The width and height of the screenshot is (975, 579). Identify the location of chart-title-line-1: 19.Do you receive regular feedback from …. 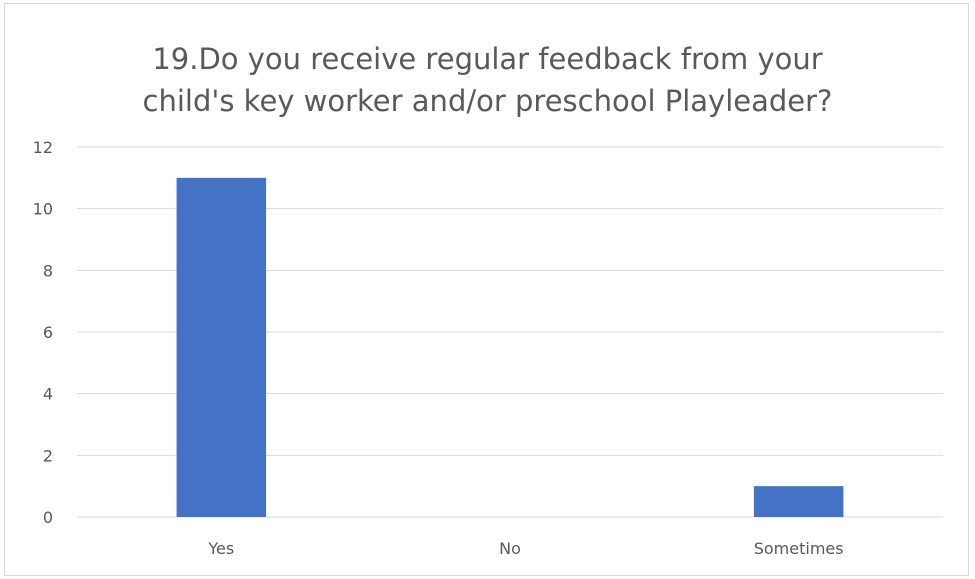
(487, 59).